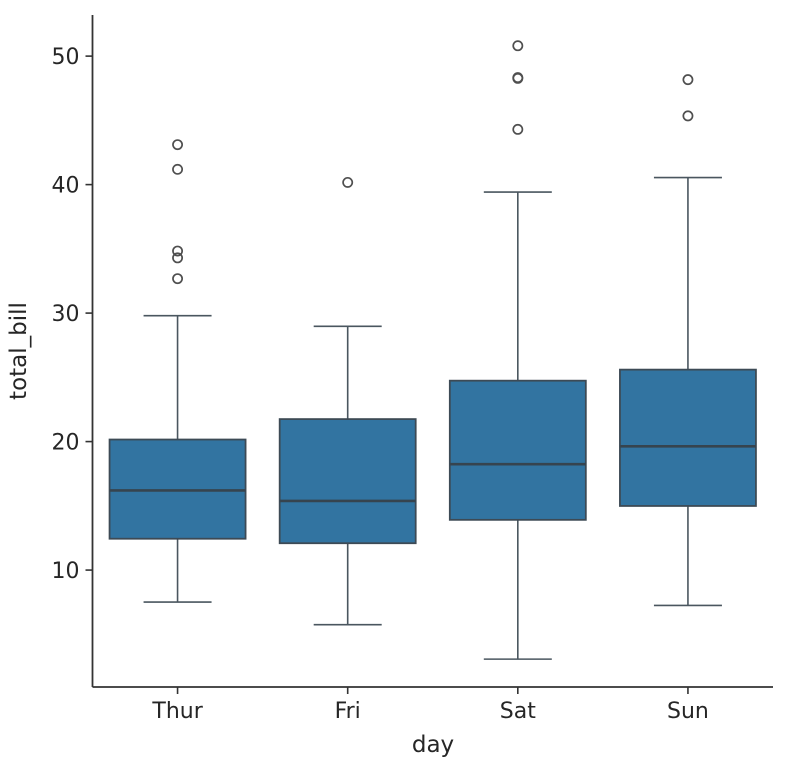 The width and height of the screenshot is (800, 773). Describe the element at coordinates (348, 711) in the screenshot. I see `x-tick-label-fri: Fri` at that location.